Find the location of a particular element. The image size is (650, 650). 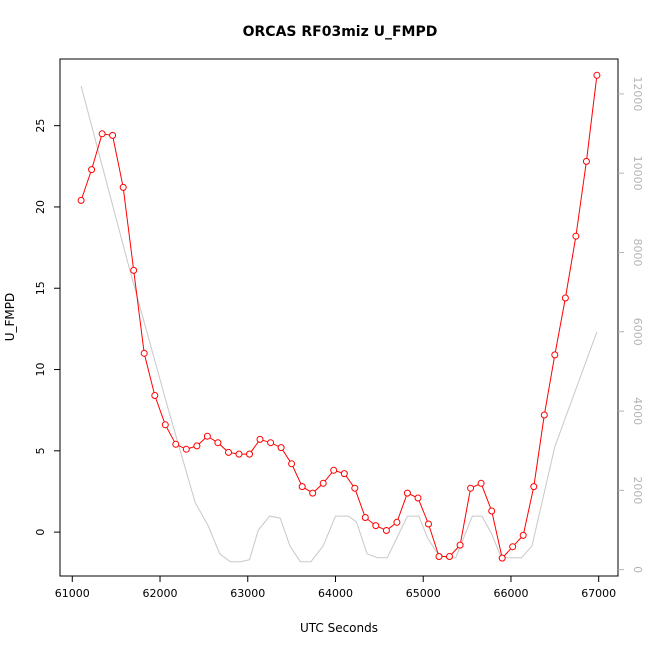

y-tick-label: 25 is located at coordinates (40, 126).